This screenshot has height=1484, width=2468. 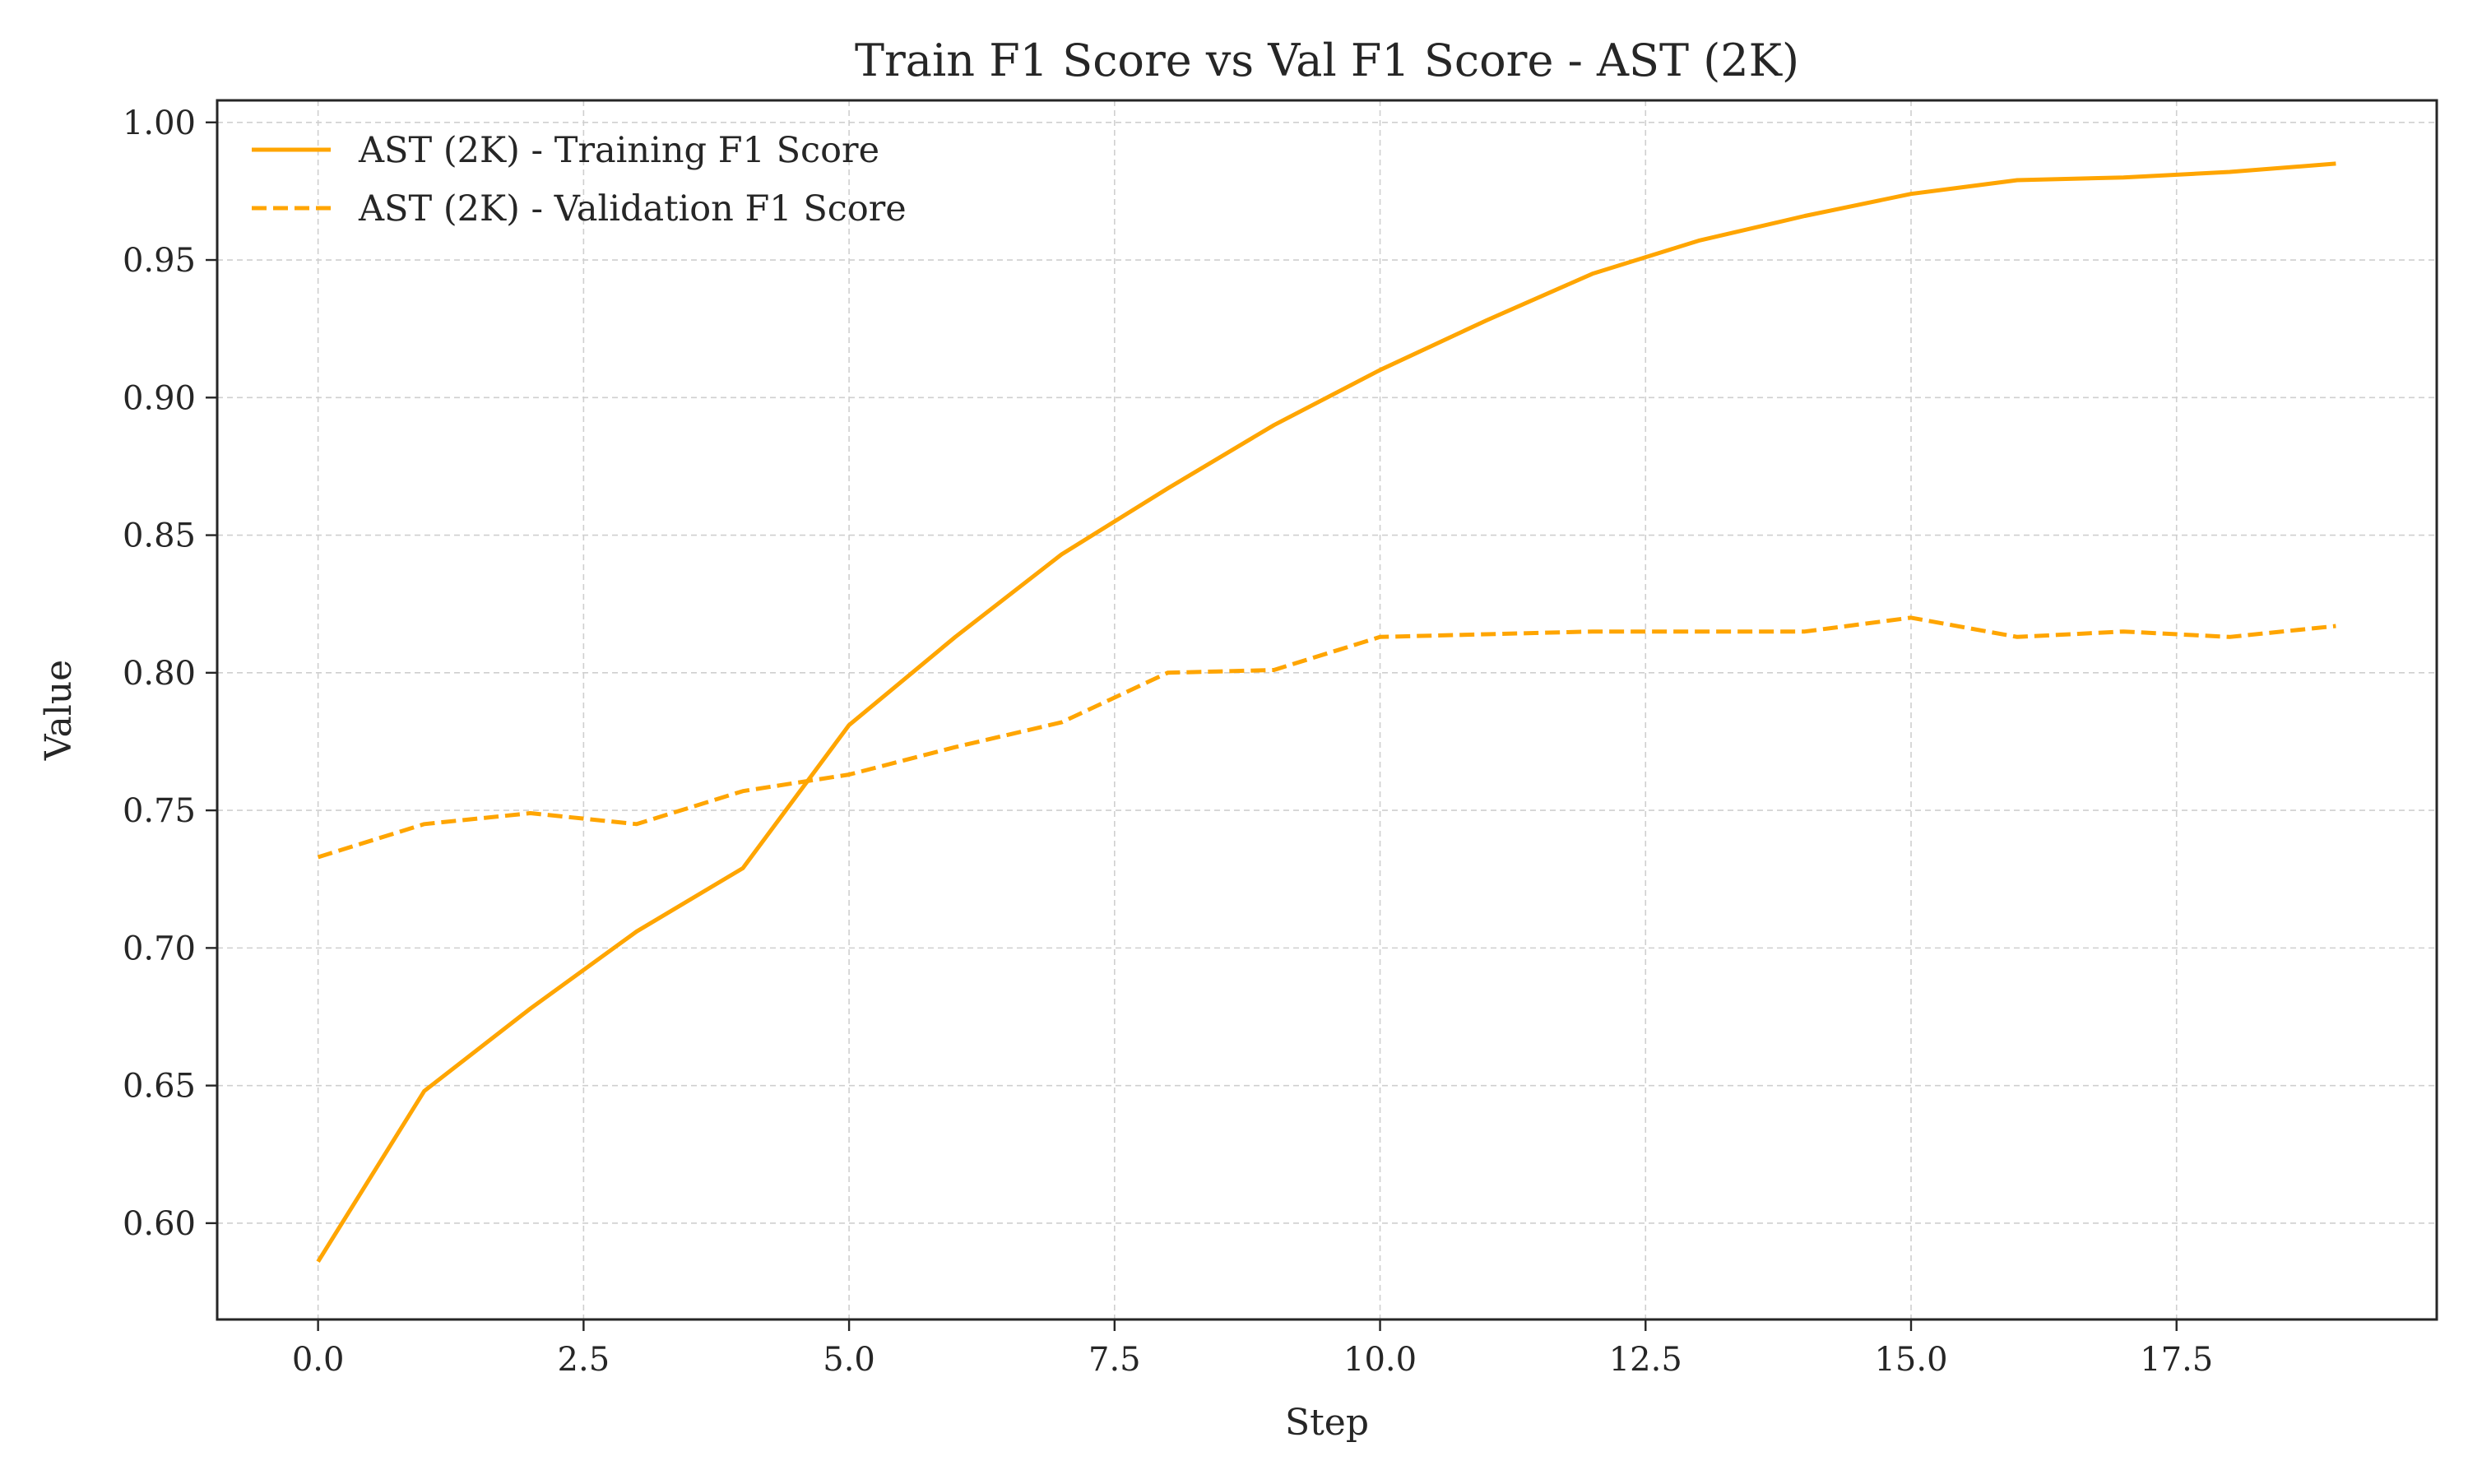 What do you see at coordinates (159, 674) in the screenshot?
I see `y-tick-label: 0.80` at bounding box center [159, 674].